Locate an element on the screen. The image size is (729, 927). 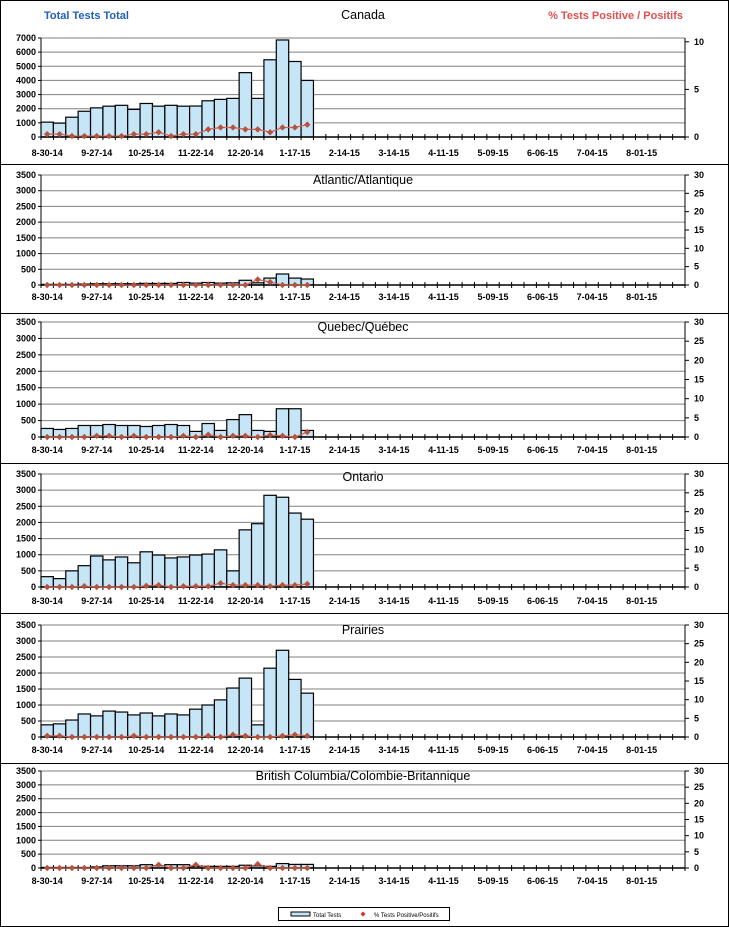
panel-title: Quebec/Québec is located at coordinates (362, 327).